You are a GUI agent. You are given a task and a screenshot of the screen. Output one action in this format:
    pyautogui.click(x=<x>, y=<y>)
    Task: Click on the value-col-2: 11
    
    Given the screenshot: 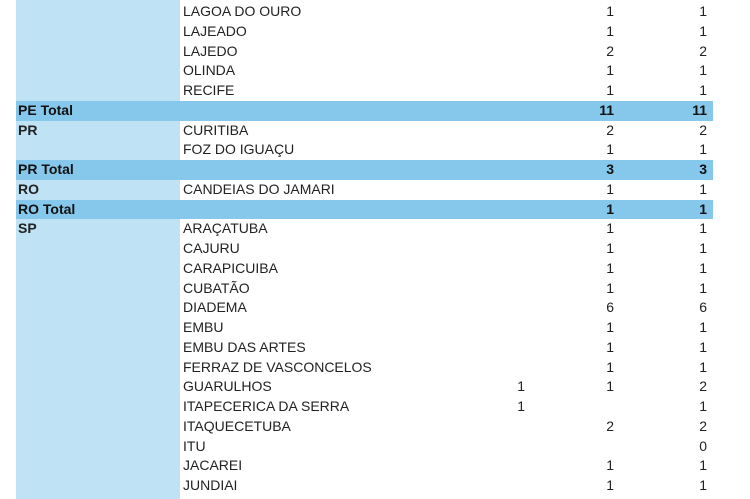 What is the action you would take?
    pyautogui.click(x=606, y=109)
    